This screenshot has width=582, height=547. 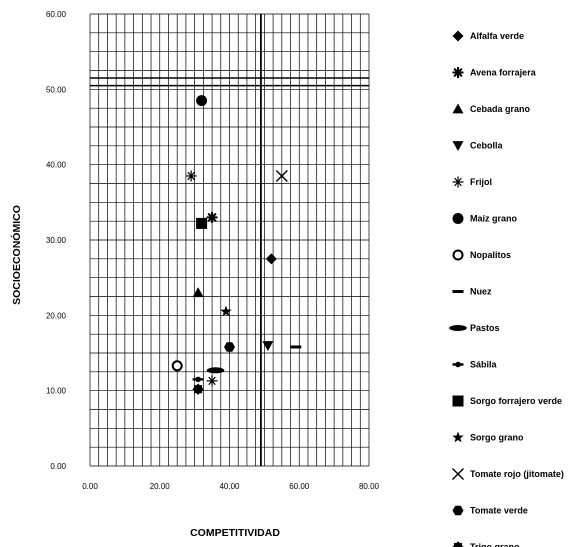 What do you see at coordinates (369, 486) in the screenshot?
I see `x-tick-label: 80.00` at bounding box center [369, 486].